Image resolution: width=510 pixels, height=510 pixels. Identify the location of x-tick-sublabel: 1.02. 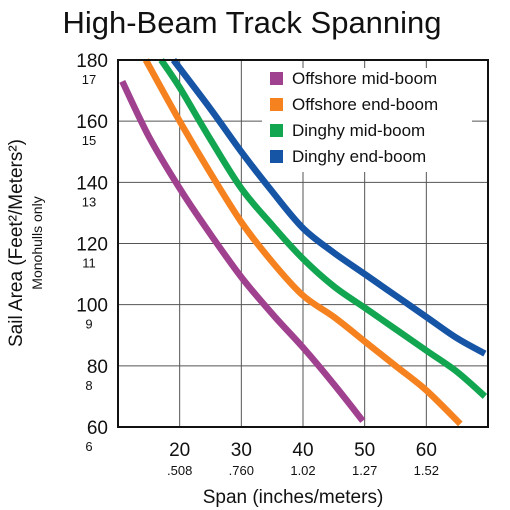
(302, 470).